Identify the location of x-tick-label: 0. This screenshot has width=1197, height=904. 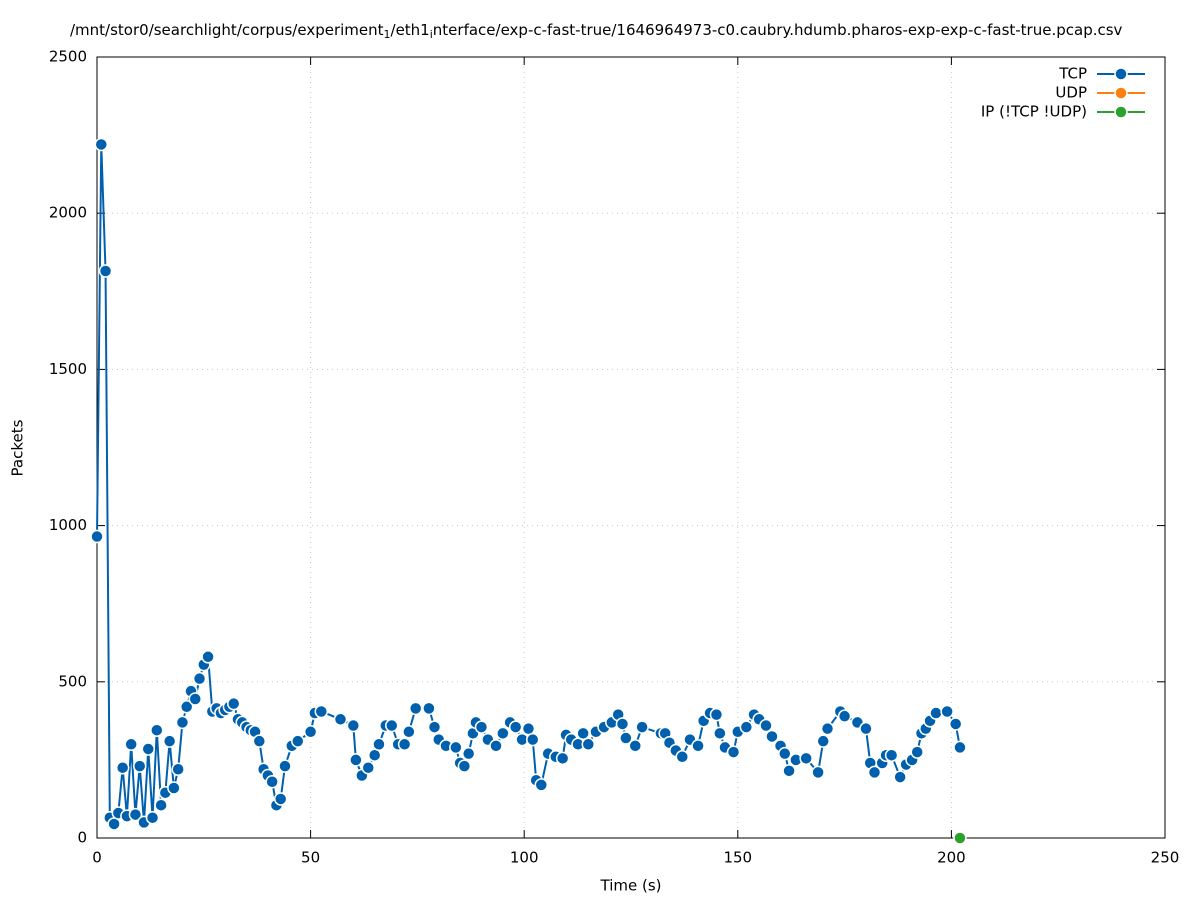
(97, 858).